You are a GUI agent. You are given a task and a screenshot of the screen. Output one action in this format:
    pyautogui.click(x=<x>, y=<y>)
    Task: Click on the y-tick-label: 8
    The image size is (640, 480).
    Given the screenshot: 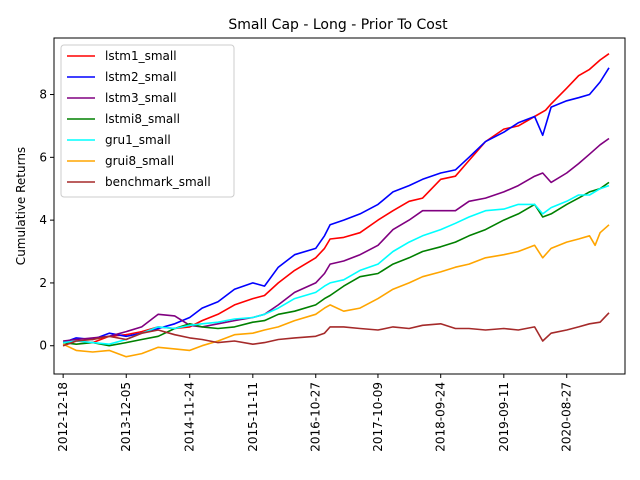 What is the action you would take?
    pyautogui.click(x=43, y=95)
    